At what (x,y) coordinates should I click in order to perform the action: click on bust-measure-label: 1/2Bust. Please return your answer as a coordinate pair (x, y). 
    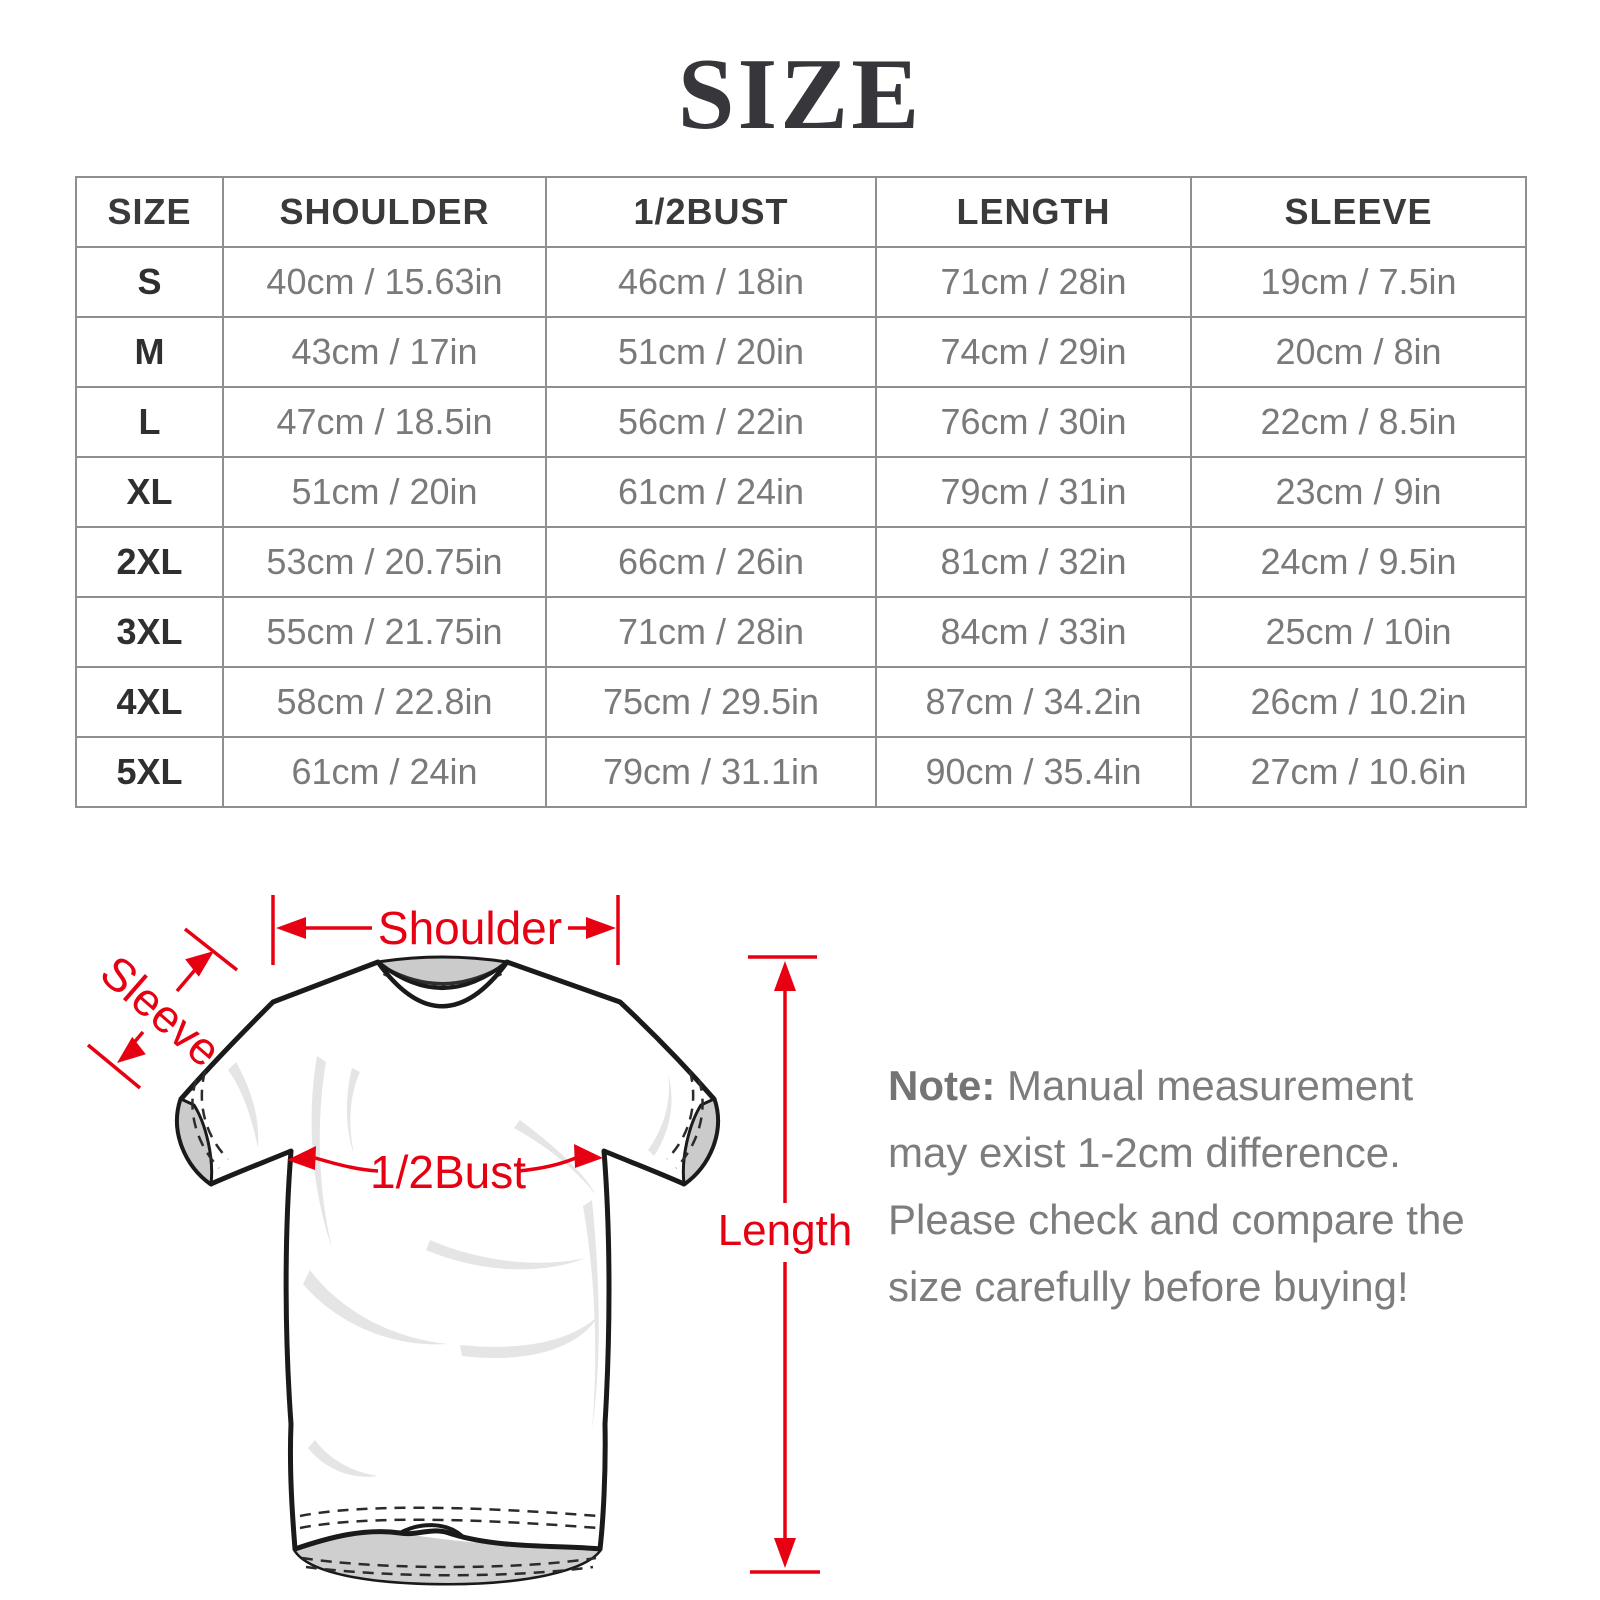
    Looking at the image, I should click on (448, 1172).